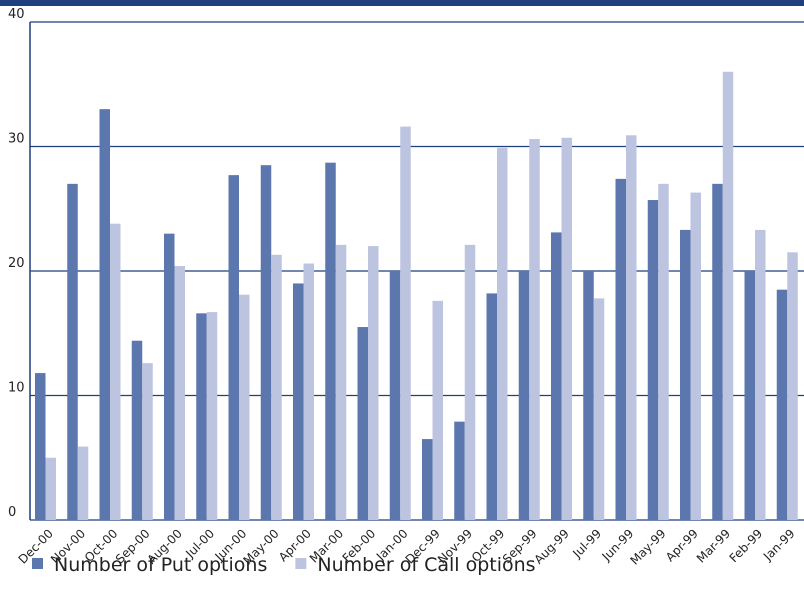  Describe the element at coordinates (779, 545) in the screenshot. I see `x-tick-label: Jan-99` at that location.